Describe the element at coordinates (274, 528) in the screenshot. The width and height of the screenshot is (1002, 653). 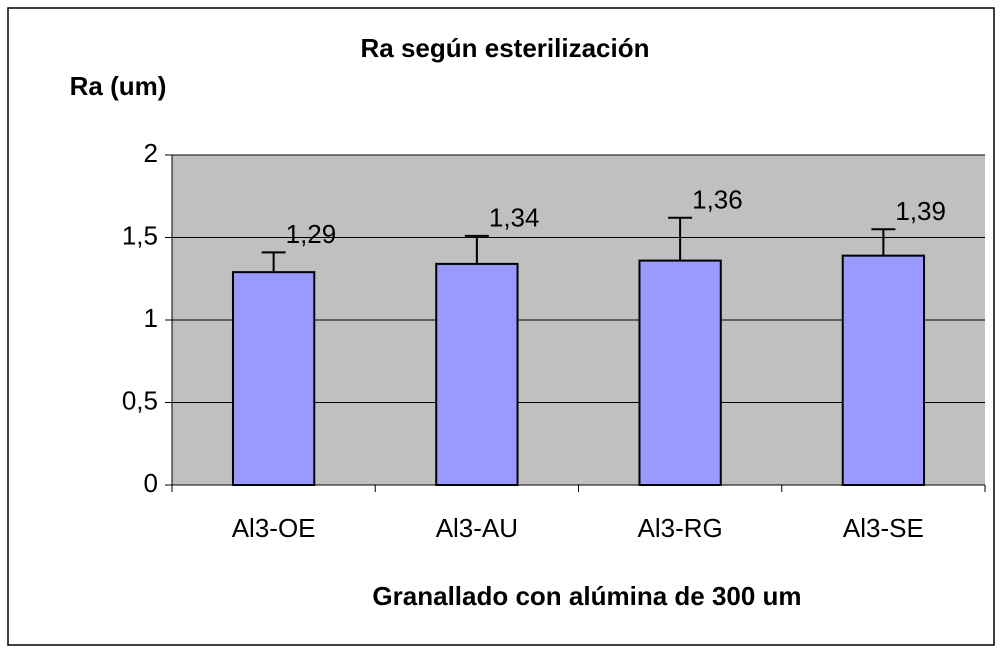
I see `x-tick-label: Al3-OE` at that location.